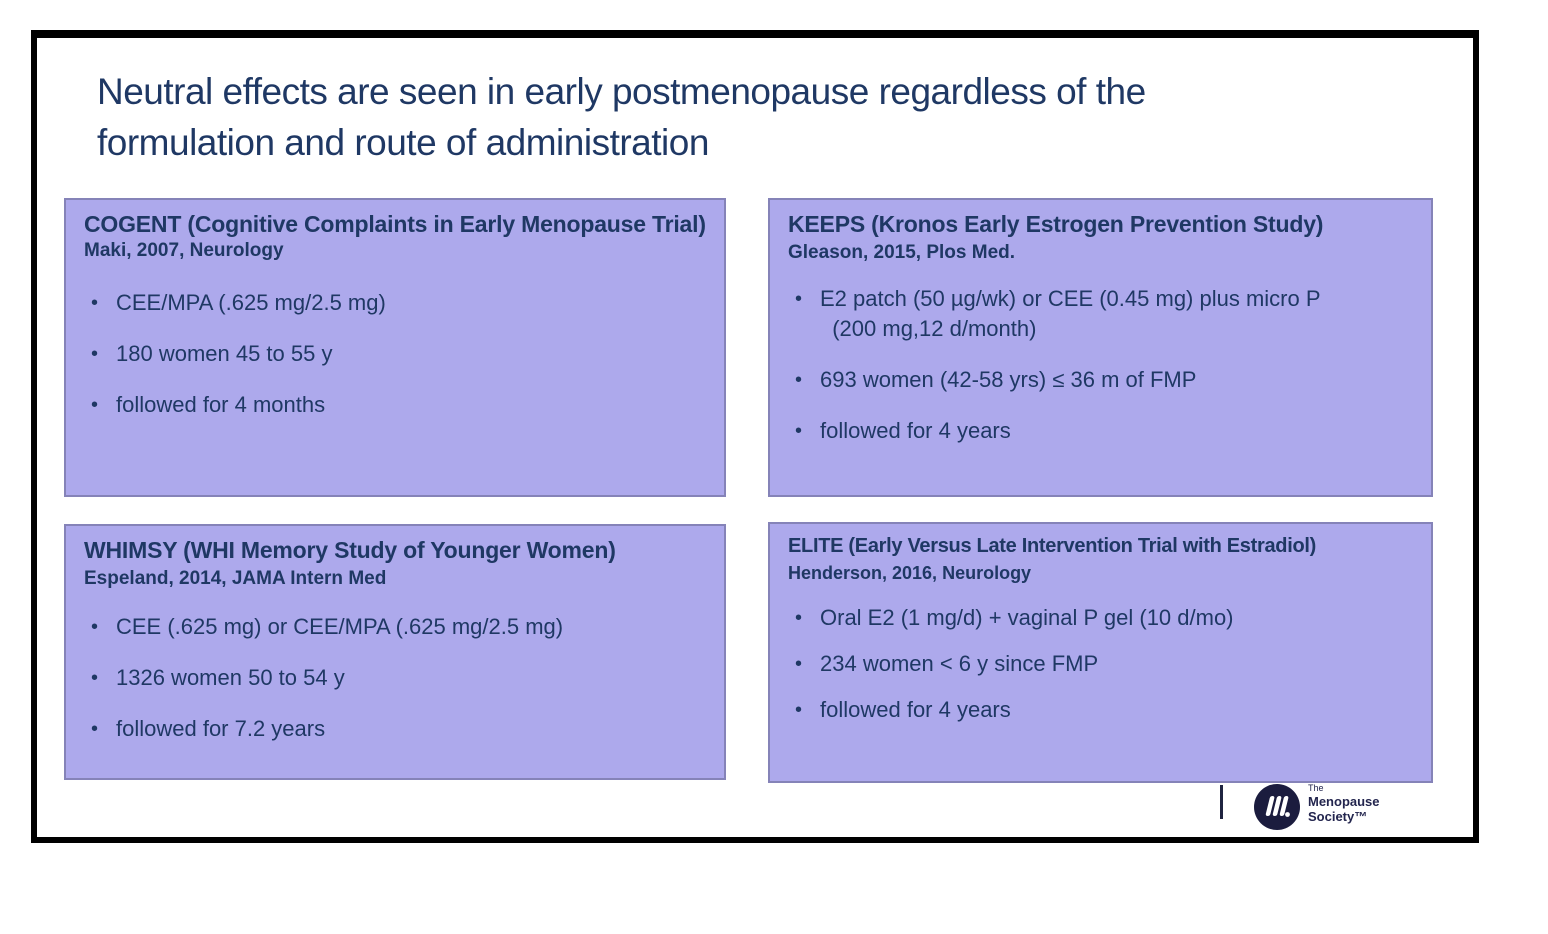  Describe the element at coordinates (1221, 802) in the screenshot. I see `logo-divider` at that location.